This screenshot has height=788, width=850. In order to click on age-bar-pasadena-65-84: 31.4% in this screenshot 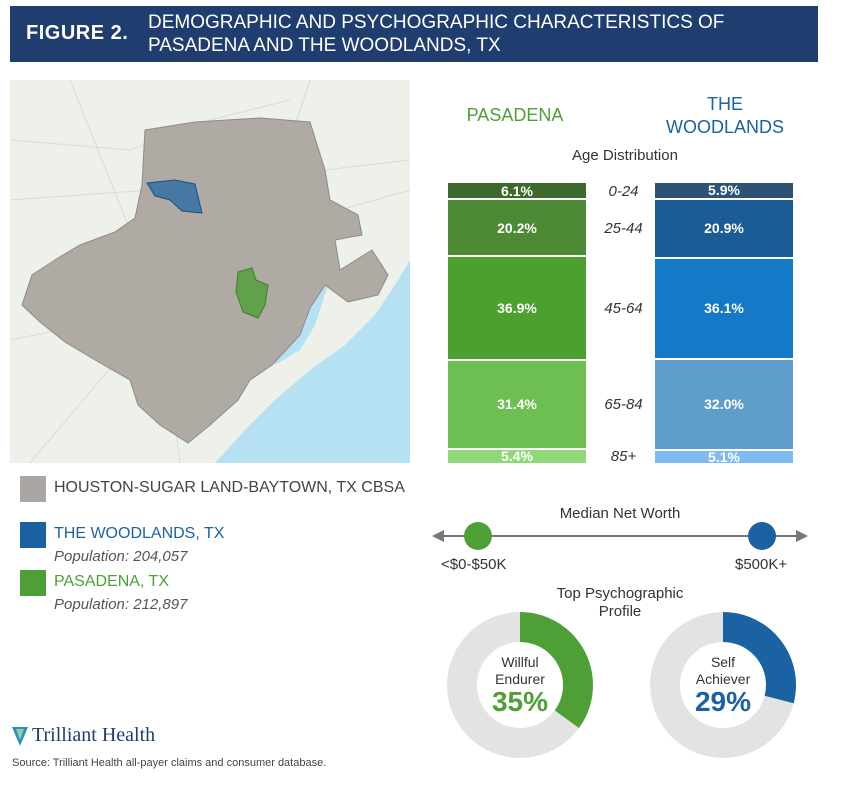, I will do `click(517, 404)`.